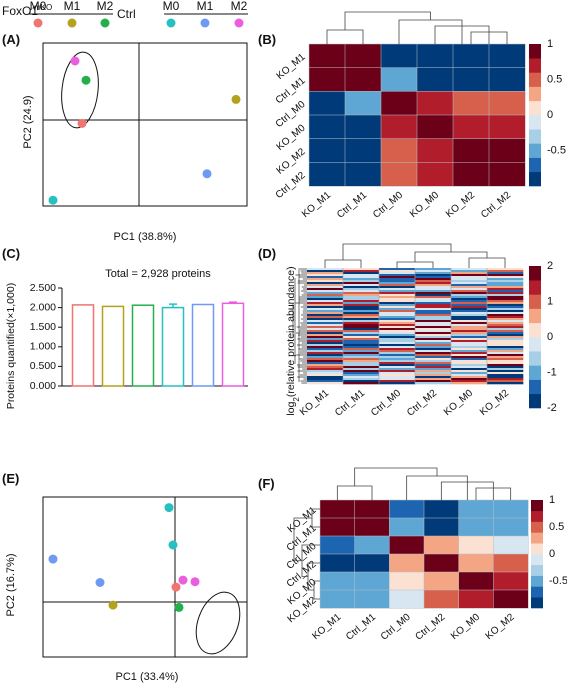 The height and width of the screenshot is (685, 567). What do you see at coordinates (205, 23) in the screenshot?
I see `legend-ctrl-dot` at bounding box center [205, 23].